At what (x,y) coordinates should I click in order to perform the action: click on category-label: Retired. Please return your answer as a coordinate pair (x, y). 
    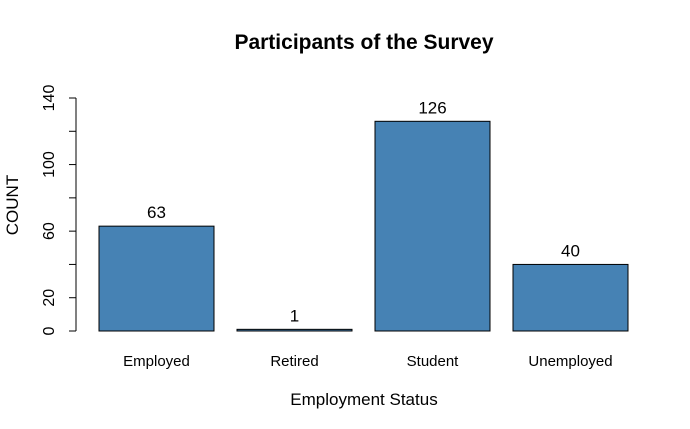
    Looking at the image, I should click on (294, 361).